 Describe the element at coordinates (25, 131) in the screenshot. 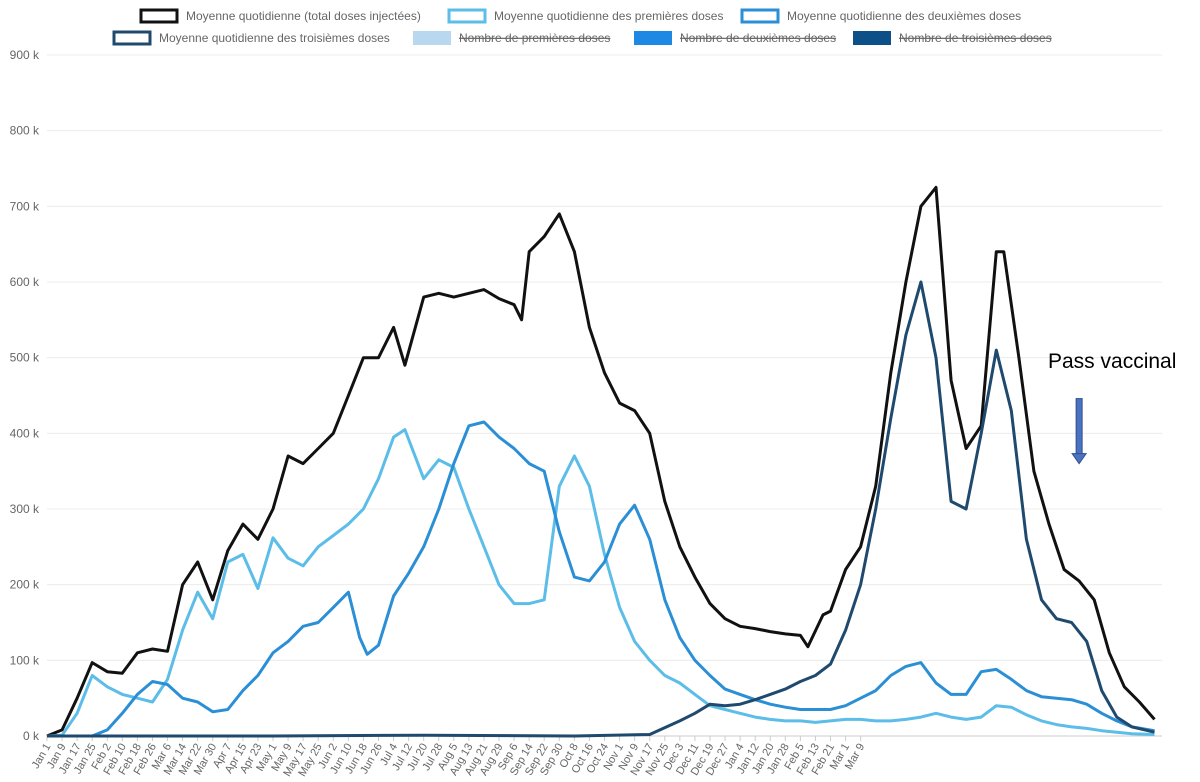

I see `y-tick-label: 800 k` at that location.